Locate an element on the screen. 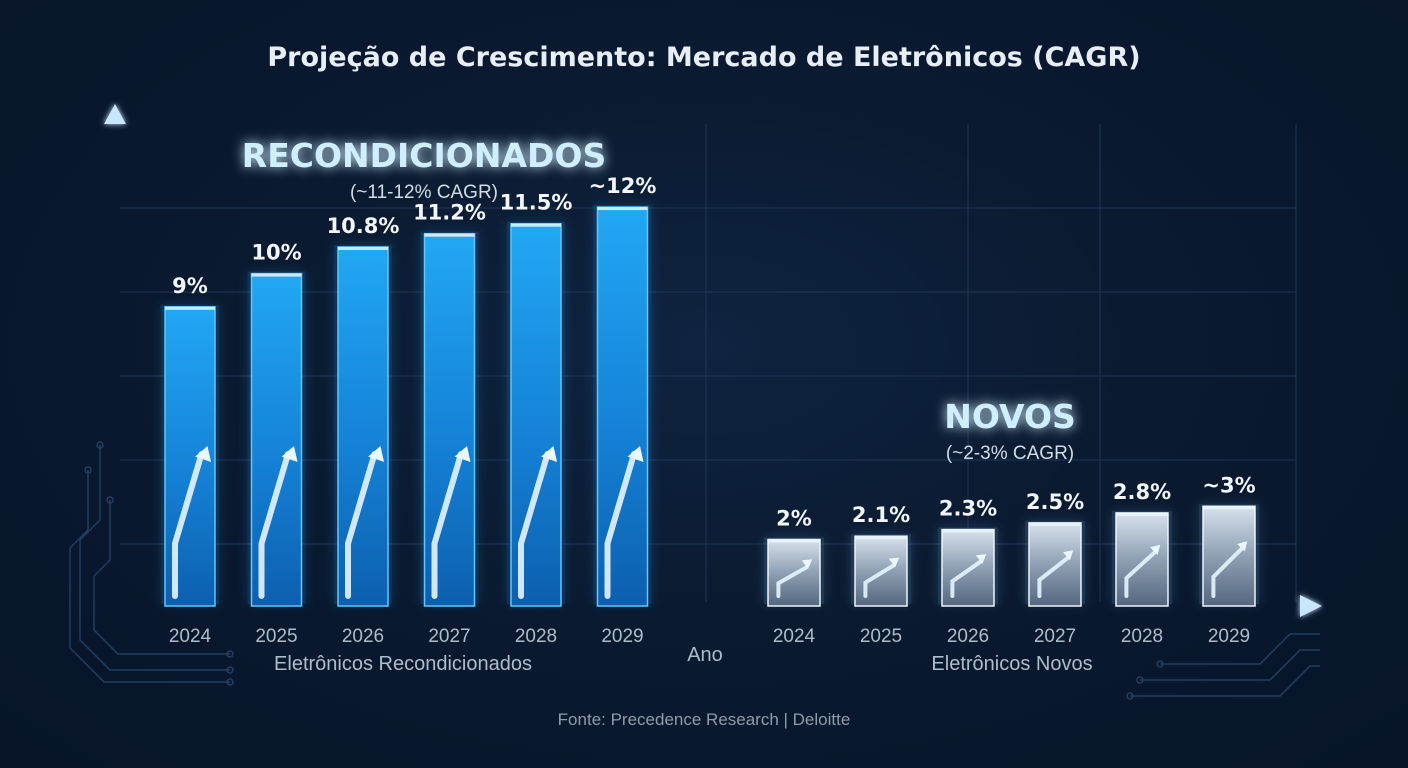  bar-value-label: ~12% is located at coordinates (623, 186).